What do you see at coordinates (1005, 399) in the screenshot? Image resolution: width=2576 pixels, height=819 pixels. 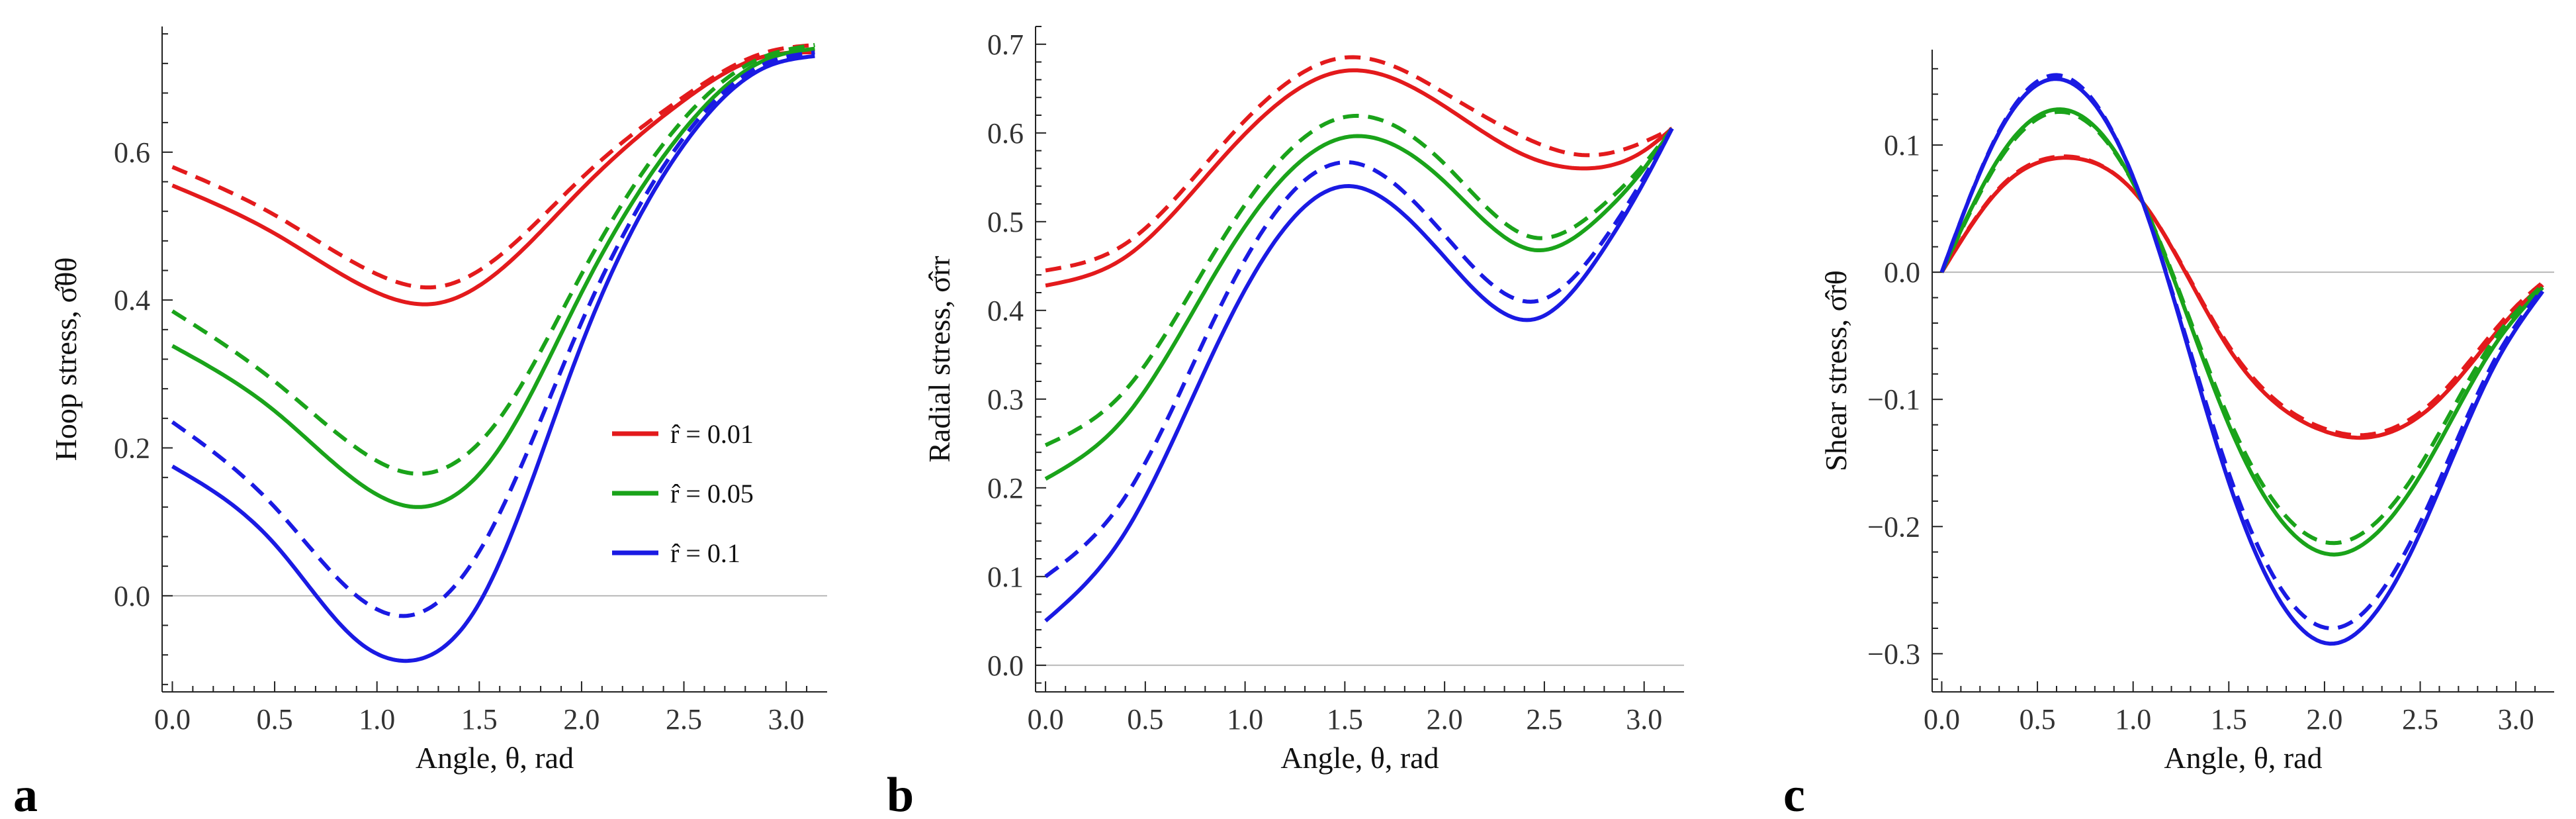 I see `y-tick-label: 0.3` at bounding box center [1005, 399].